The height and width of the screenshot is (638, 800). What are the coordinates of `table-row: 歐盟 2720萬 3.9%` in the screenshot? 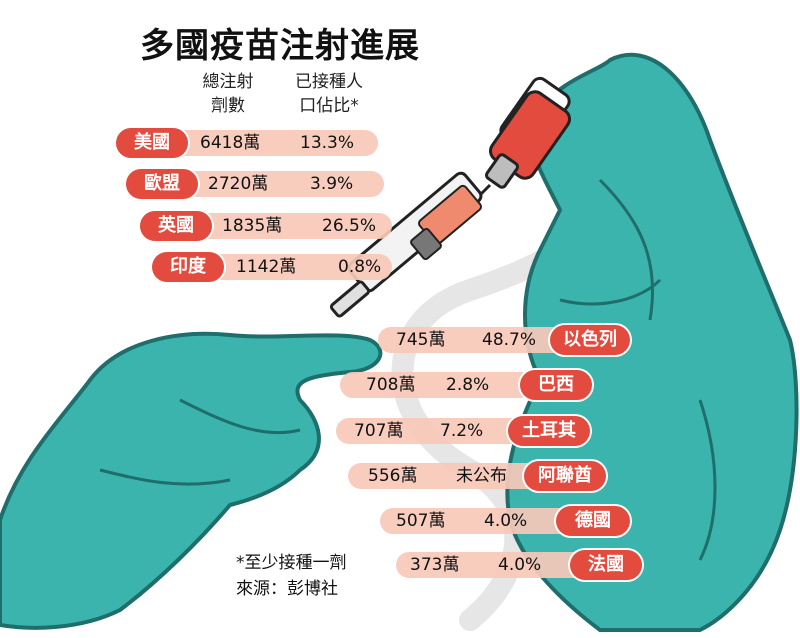 It's located at (255, 184).